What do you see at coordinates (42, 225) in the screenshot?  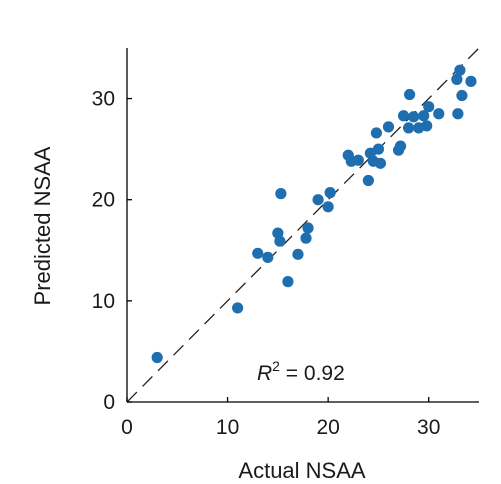 I see `y-axis-title: Predicted NSAA` at bounding box center [42, 225].